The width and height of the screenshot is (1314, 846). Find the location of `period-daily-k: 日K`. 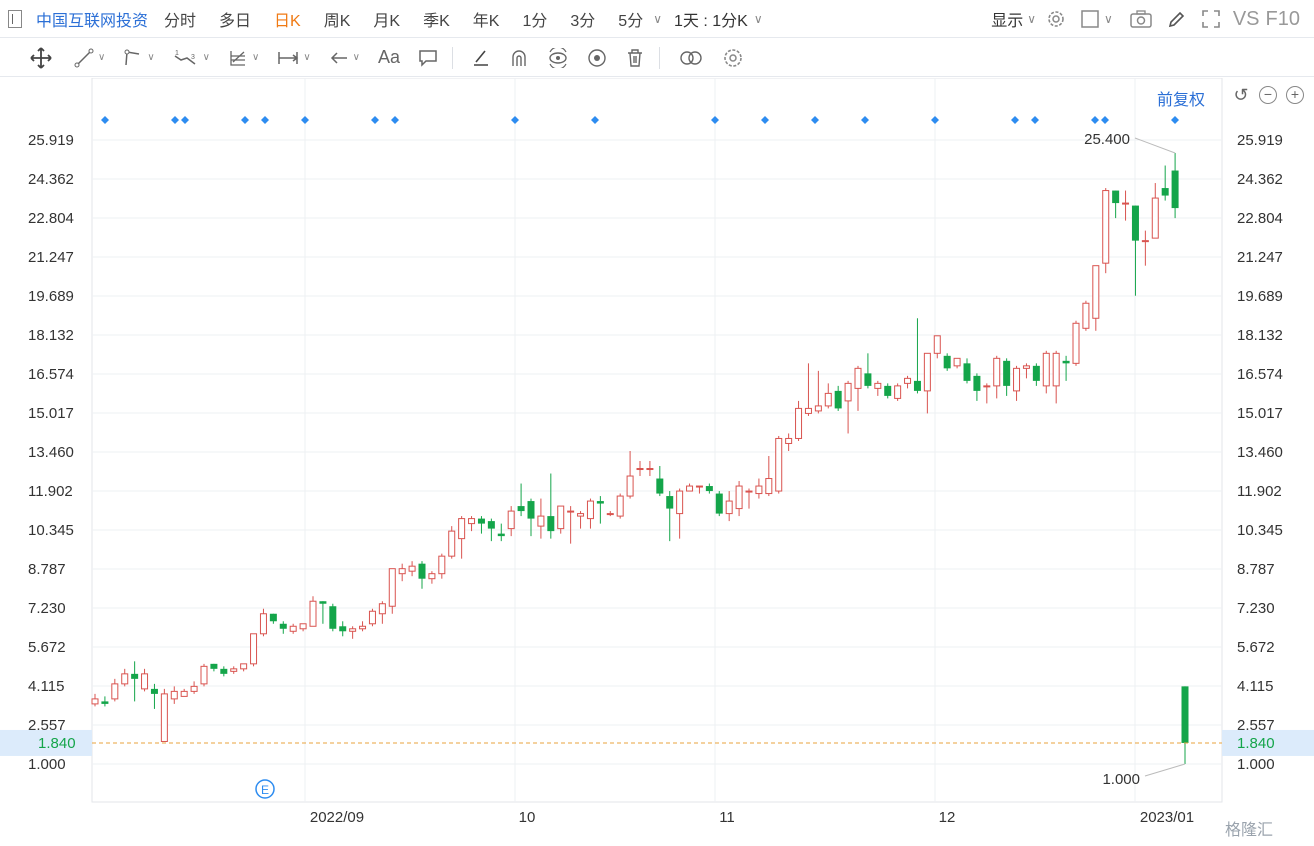

period-daily-k: 日K is located at coordinates (287, 21).